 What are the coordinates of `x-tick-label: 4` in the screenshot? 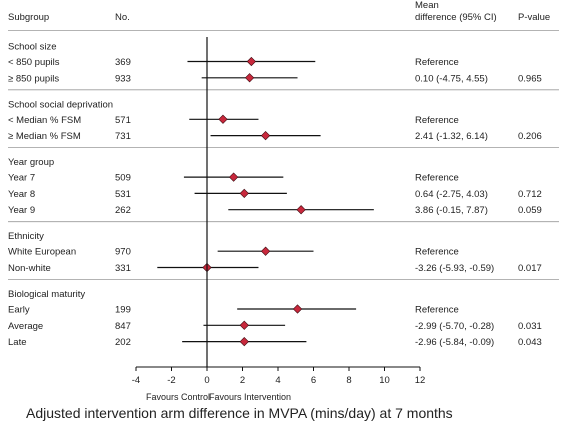 It's located at (277, 380).